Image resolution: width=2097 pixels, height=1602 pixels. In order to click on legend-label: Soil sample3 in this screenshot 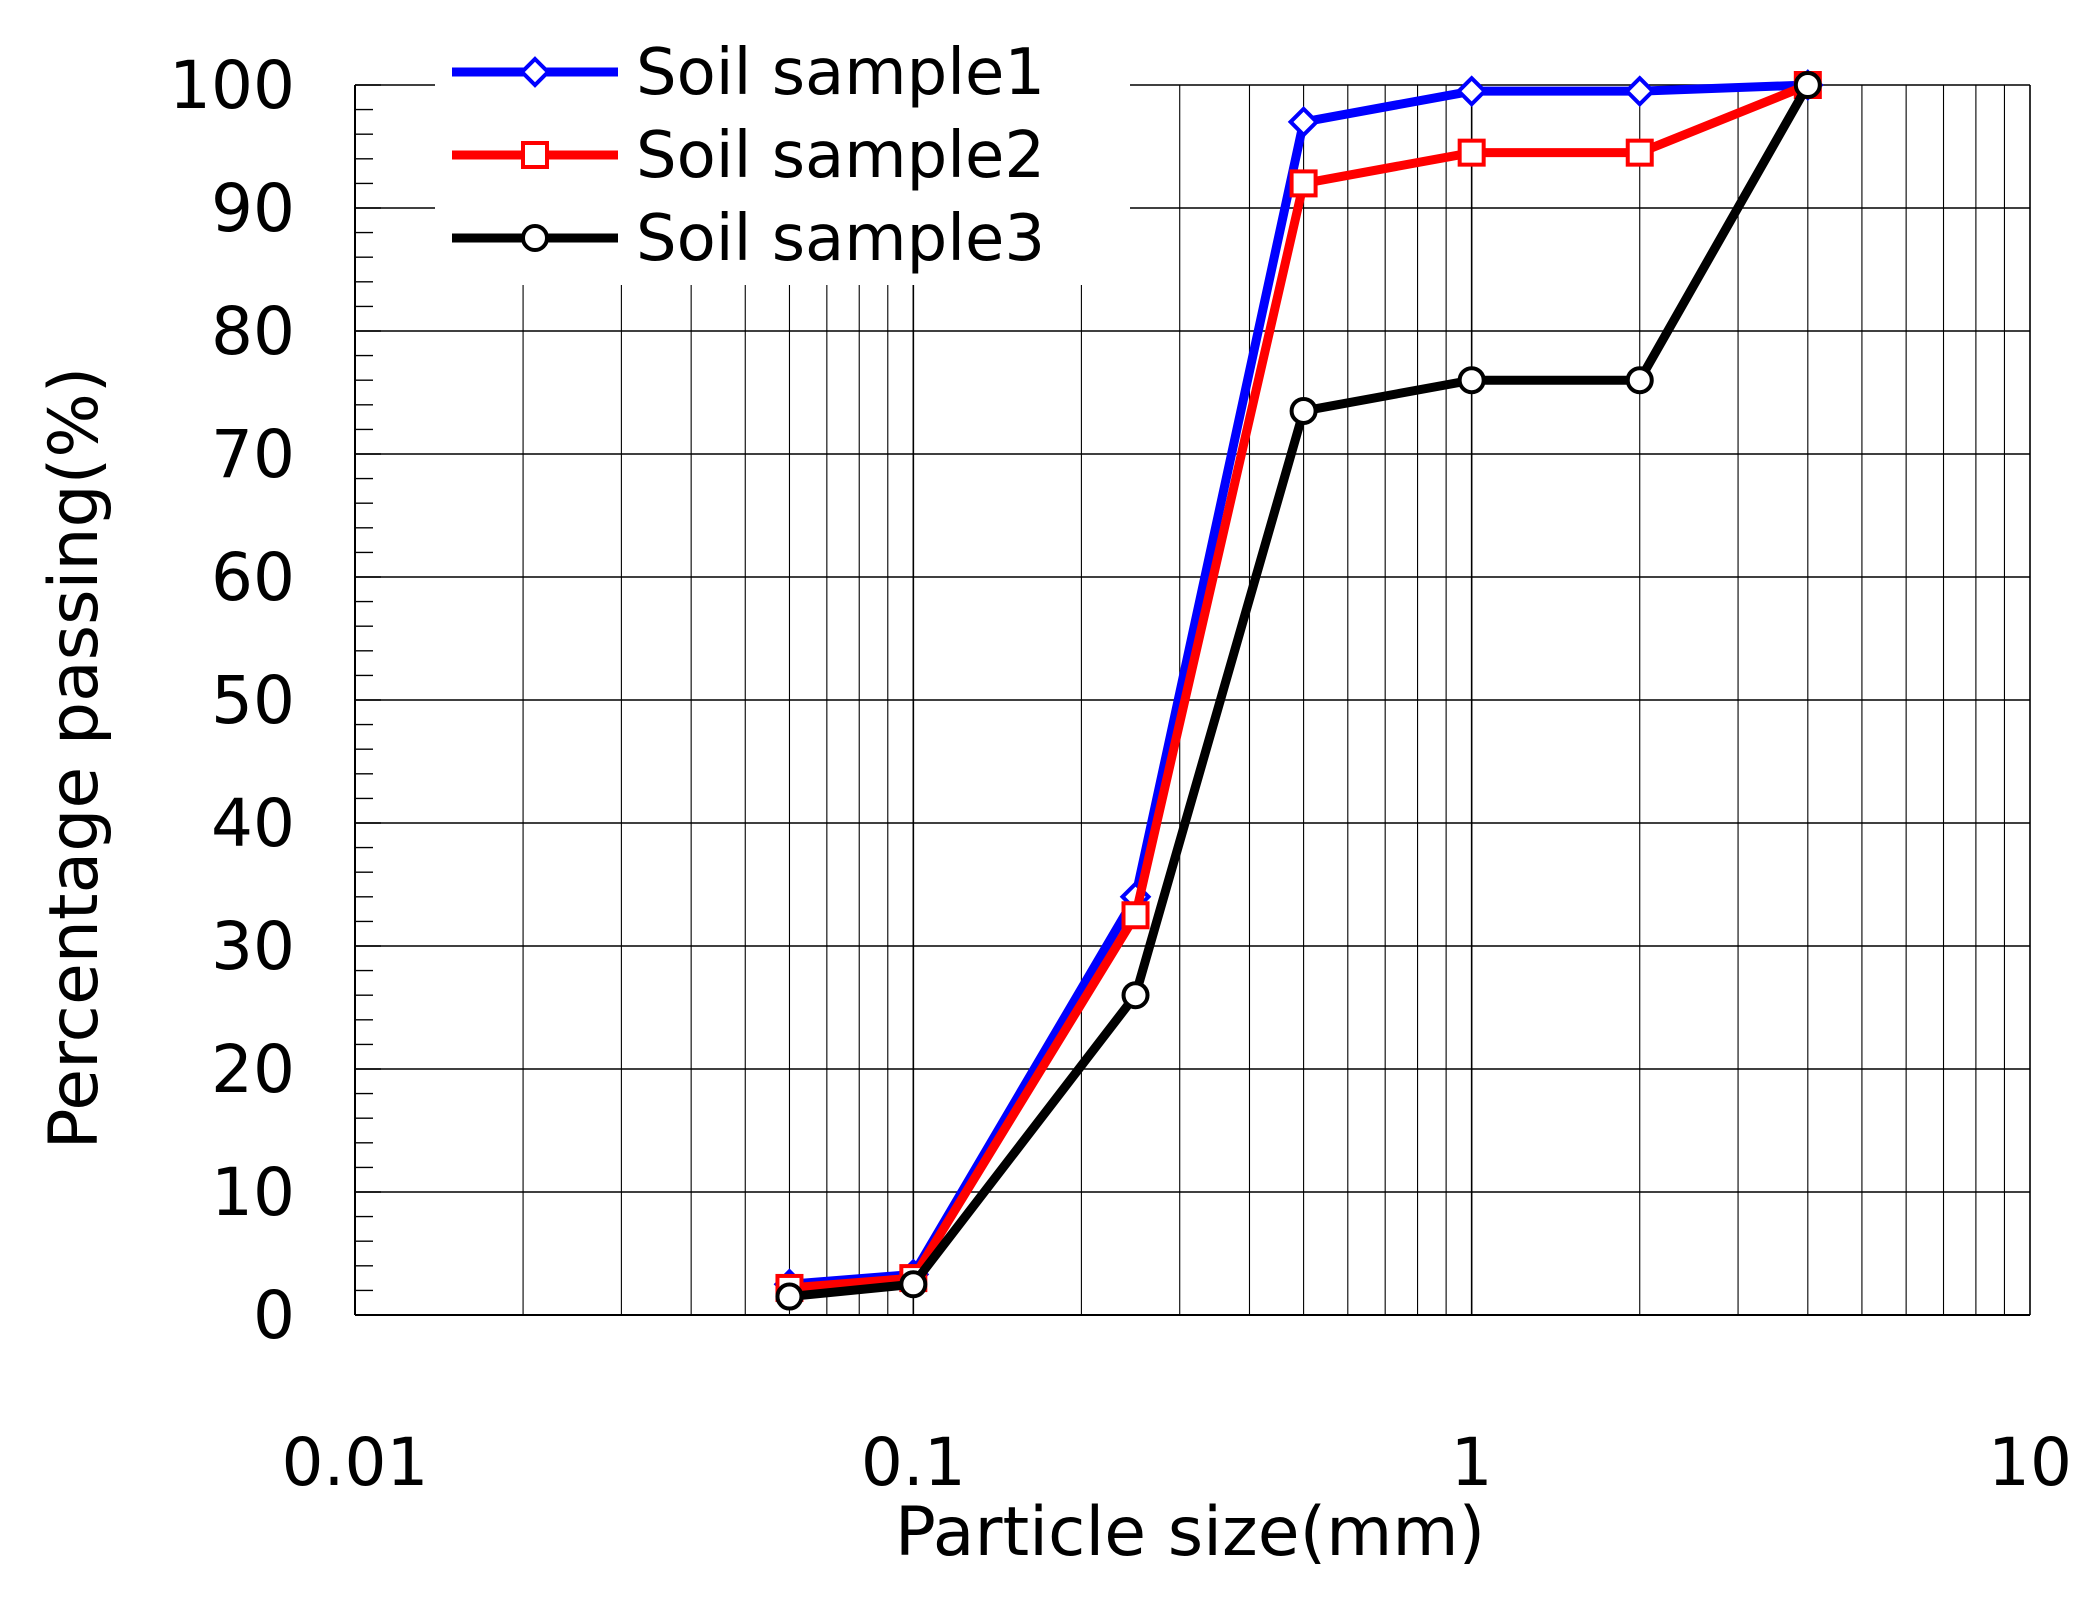, I will do `click(840, 239)`.